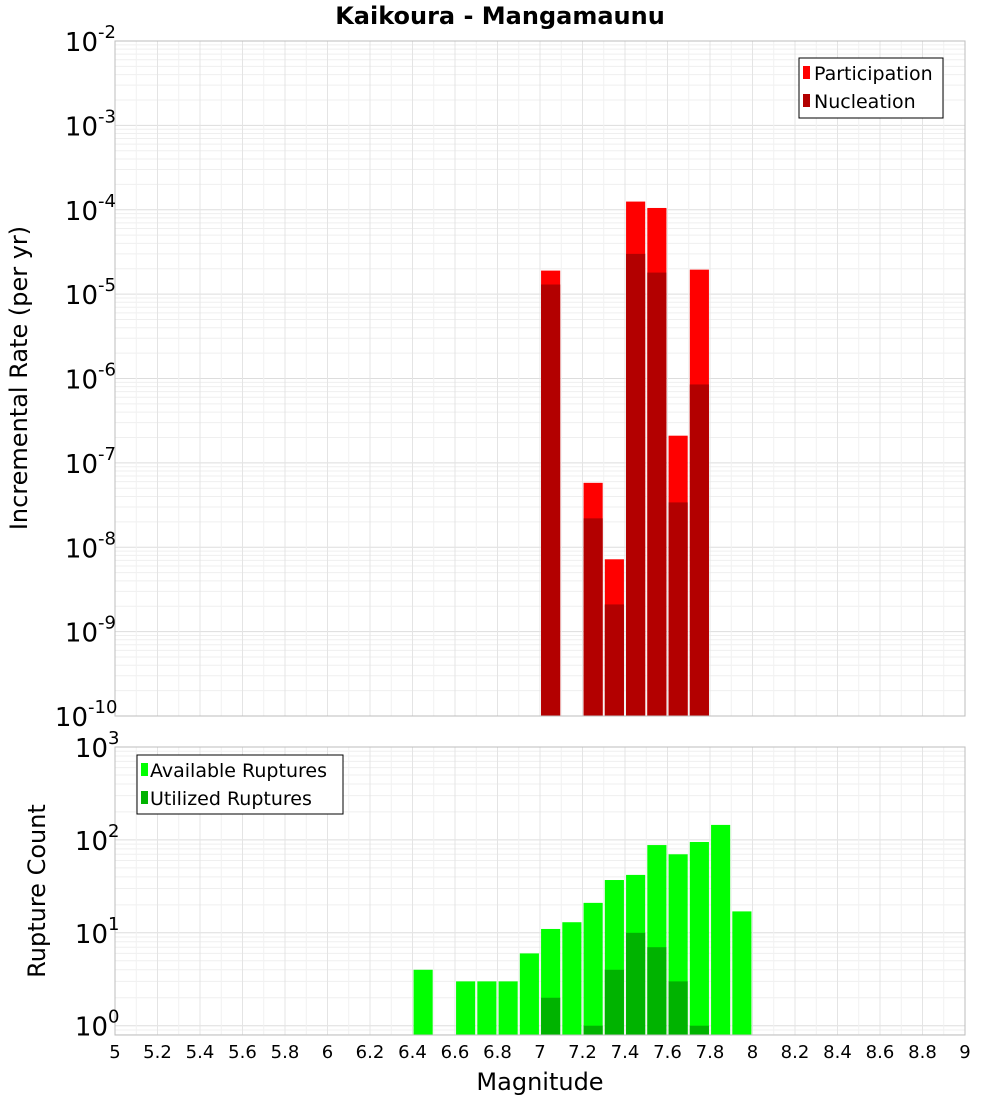  I want to click on rate-y-tick: 10 -7, so click(90, 462).